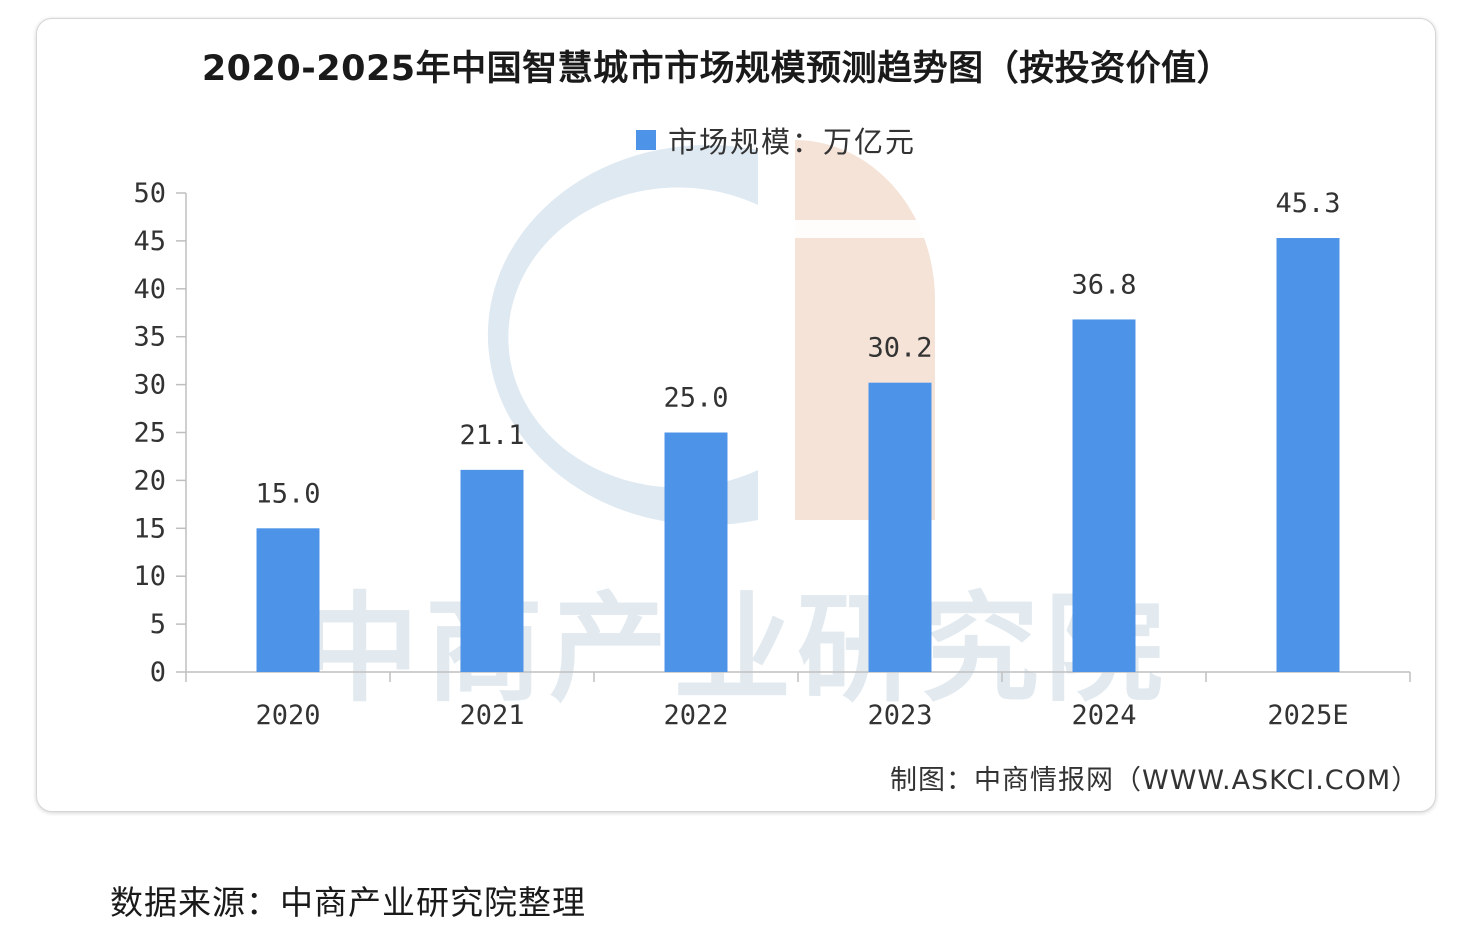  What do you see at coordinates (735, 649) in the screenshot?
I see `watermark-text: 中商产业研究院` at bounding box center [735, 649].